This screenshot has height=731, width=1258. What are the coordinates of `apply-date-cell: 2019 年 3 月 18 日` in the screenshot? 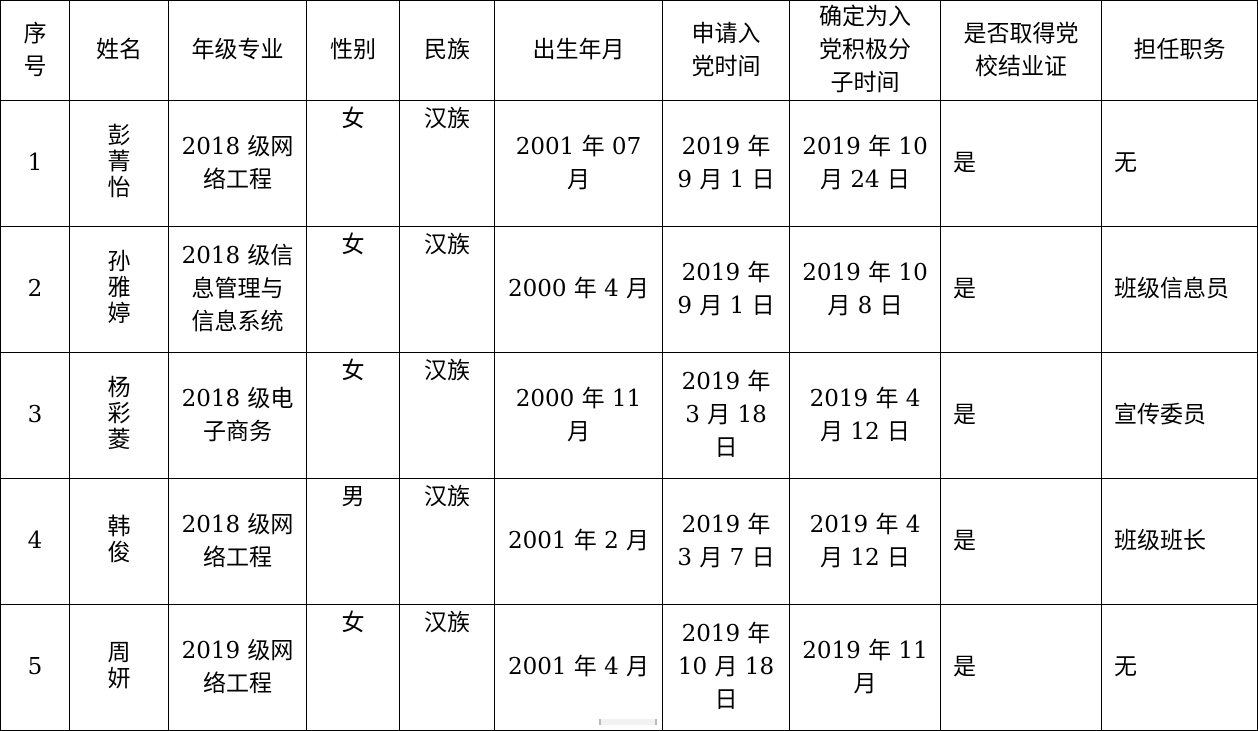 It's located at (726, 415).